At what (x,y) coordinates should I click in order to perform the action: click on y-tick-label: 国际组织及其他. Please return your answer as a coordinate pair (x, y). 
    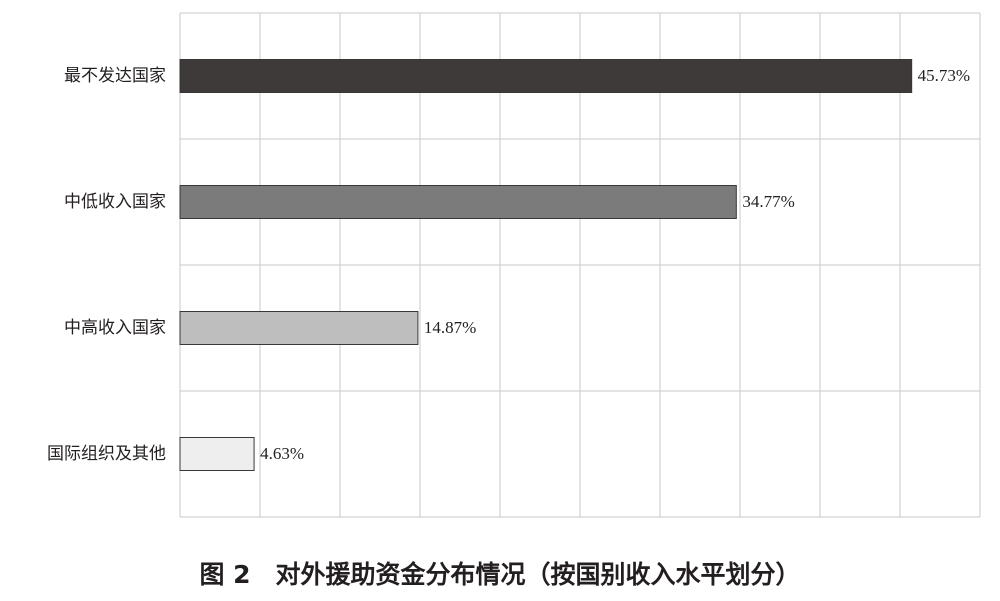
    Looking at the image, I should click on (106, 453).